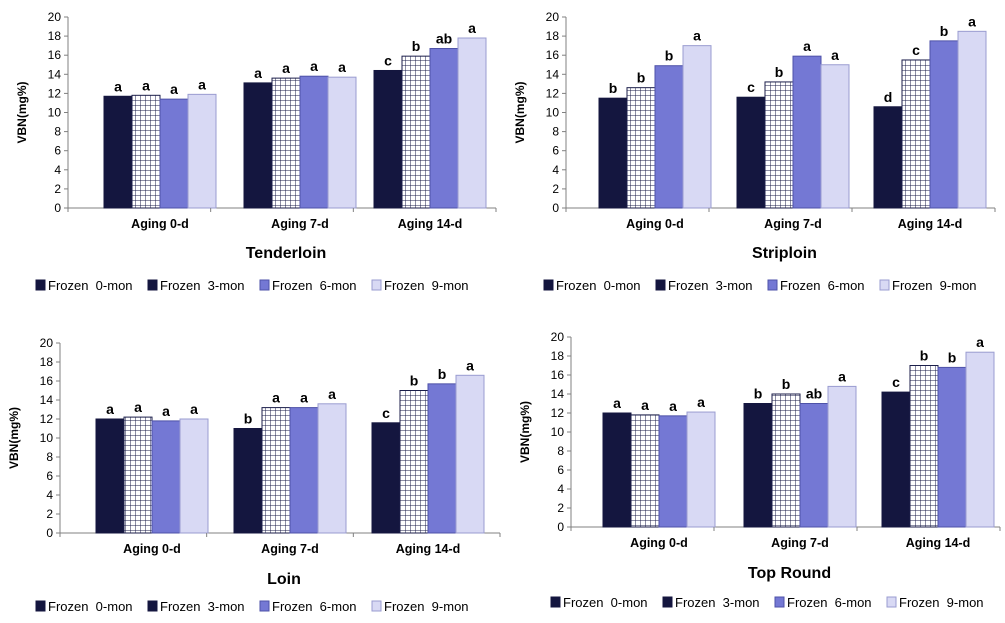  What do you see at coordinates (888, 97) in the screenshot?
I see `bar-data-label: d` at bounding box center [888, 97].